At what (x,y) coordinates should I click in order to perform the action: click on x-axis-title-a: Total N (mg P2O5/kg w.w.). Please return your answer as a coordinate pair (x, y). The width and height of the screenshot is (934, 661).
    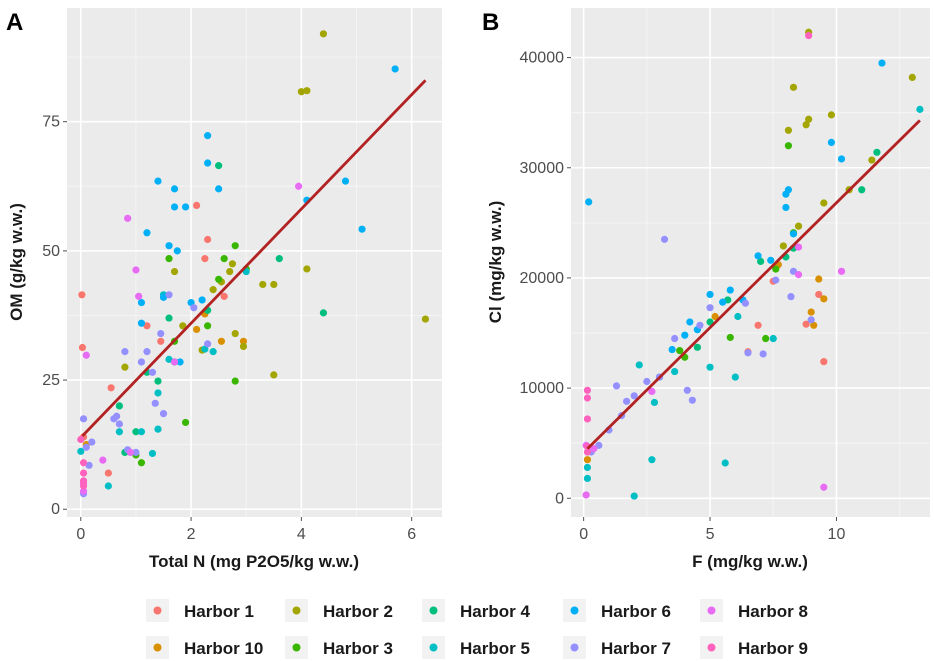
    Looking at the image, I should click on (254, 561).